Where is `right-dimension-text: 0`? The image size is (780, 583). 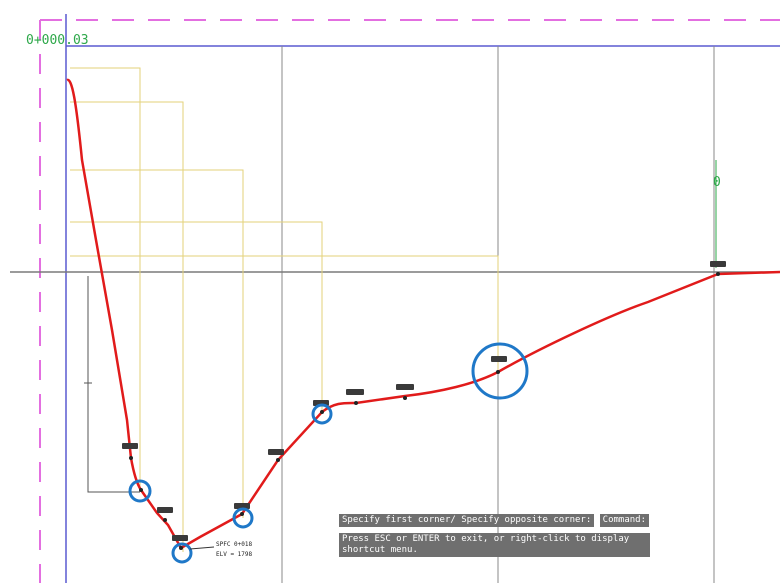
right-dimension-text: 0 is located at coordinates (717, 182).